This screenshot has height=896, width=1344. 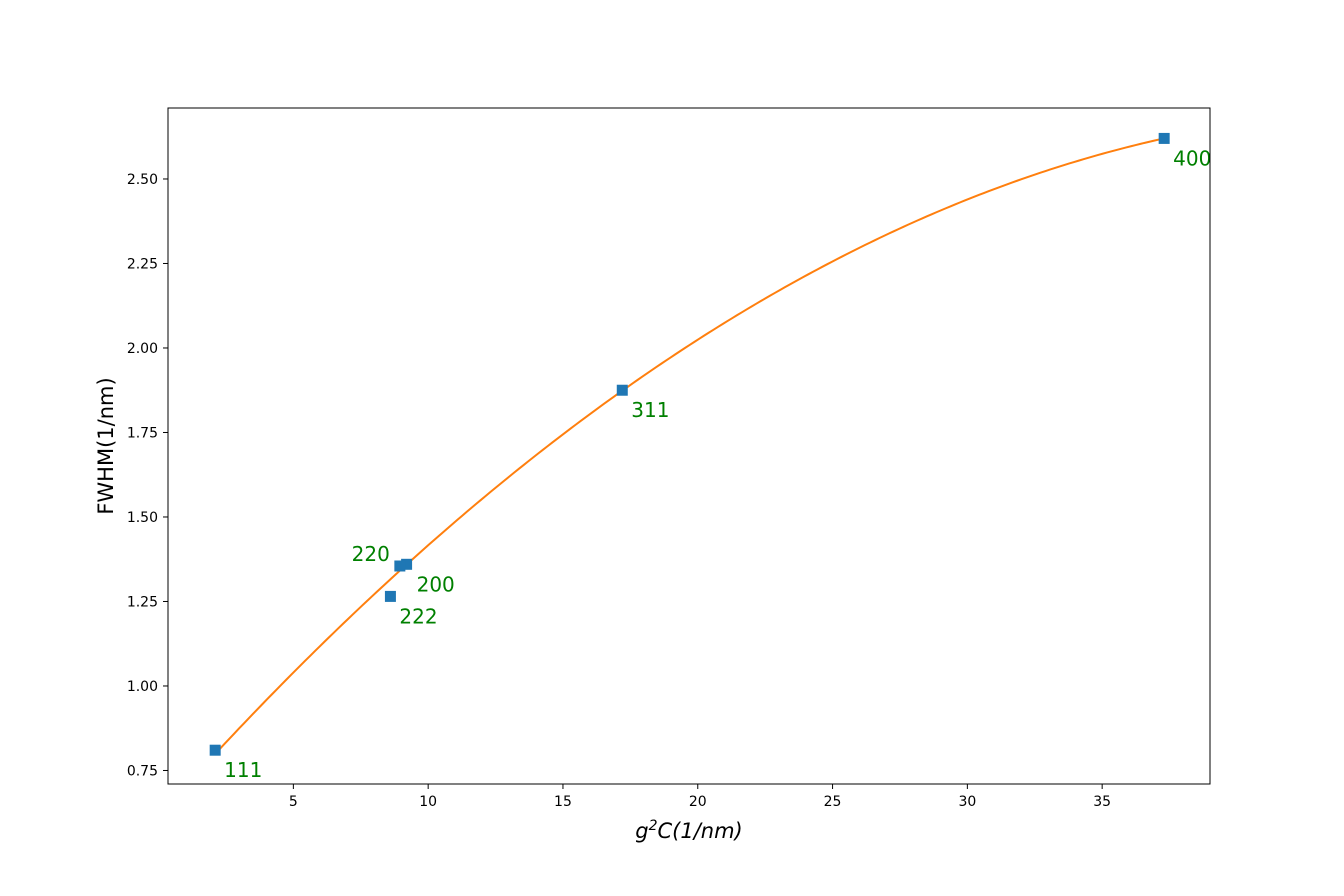 What do you see at coordinates (436, 584) in the screenshot?
I see `point-label-200: 200` at bounding box center [436, 584].